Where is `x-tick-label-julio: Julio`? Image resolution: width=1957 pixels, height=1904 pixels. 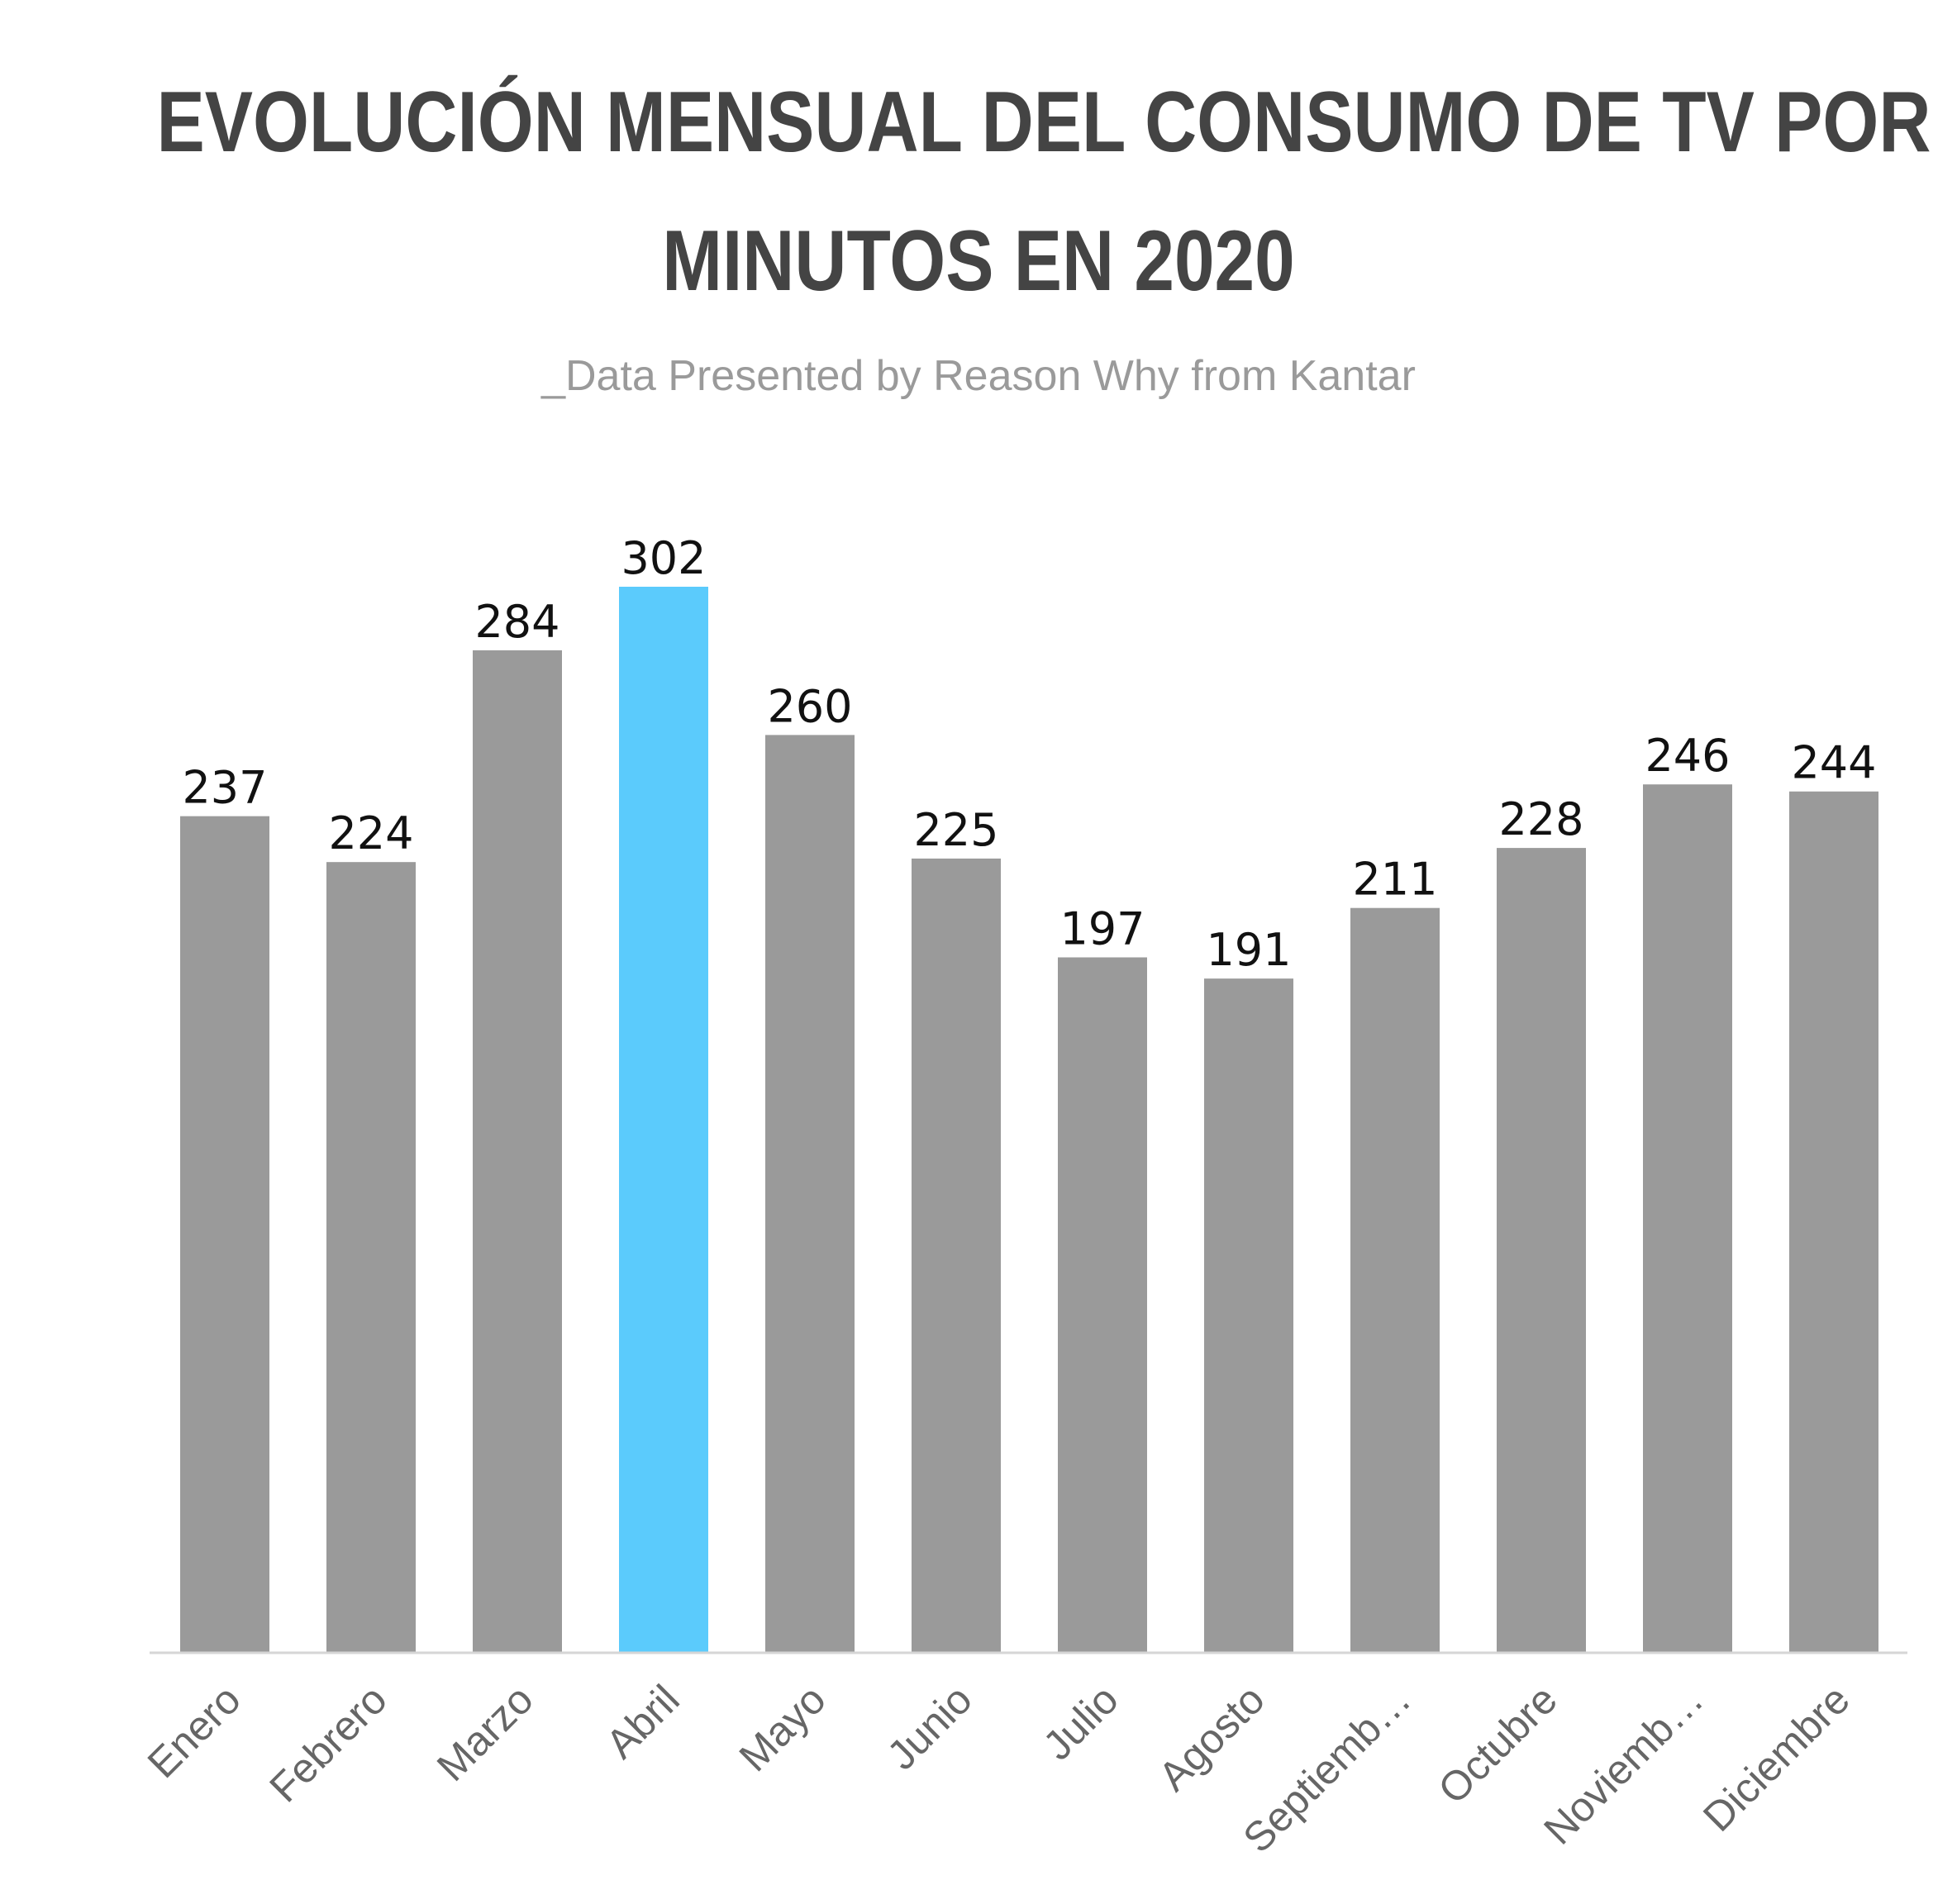
x-tick-label-julio: Julio is located at coordinates (1080, 1722).